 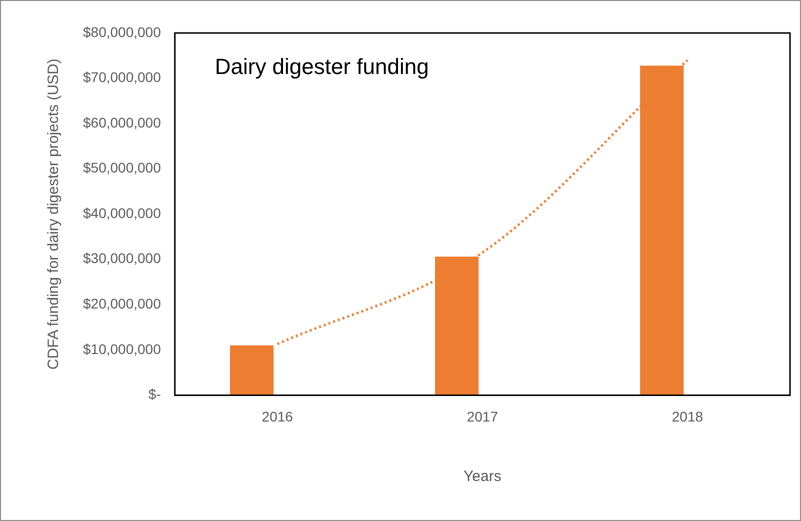 What do you see at coordinates (122, 32) in the screenshot?
I see `y-tick-label: $80,000,000` at bounding box center [122, 32].